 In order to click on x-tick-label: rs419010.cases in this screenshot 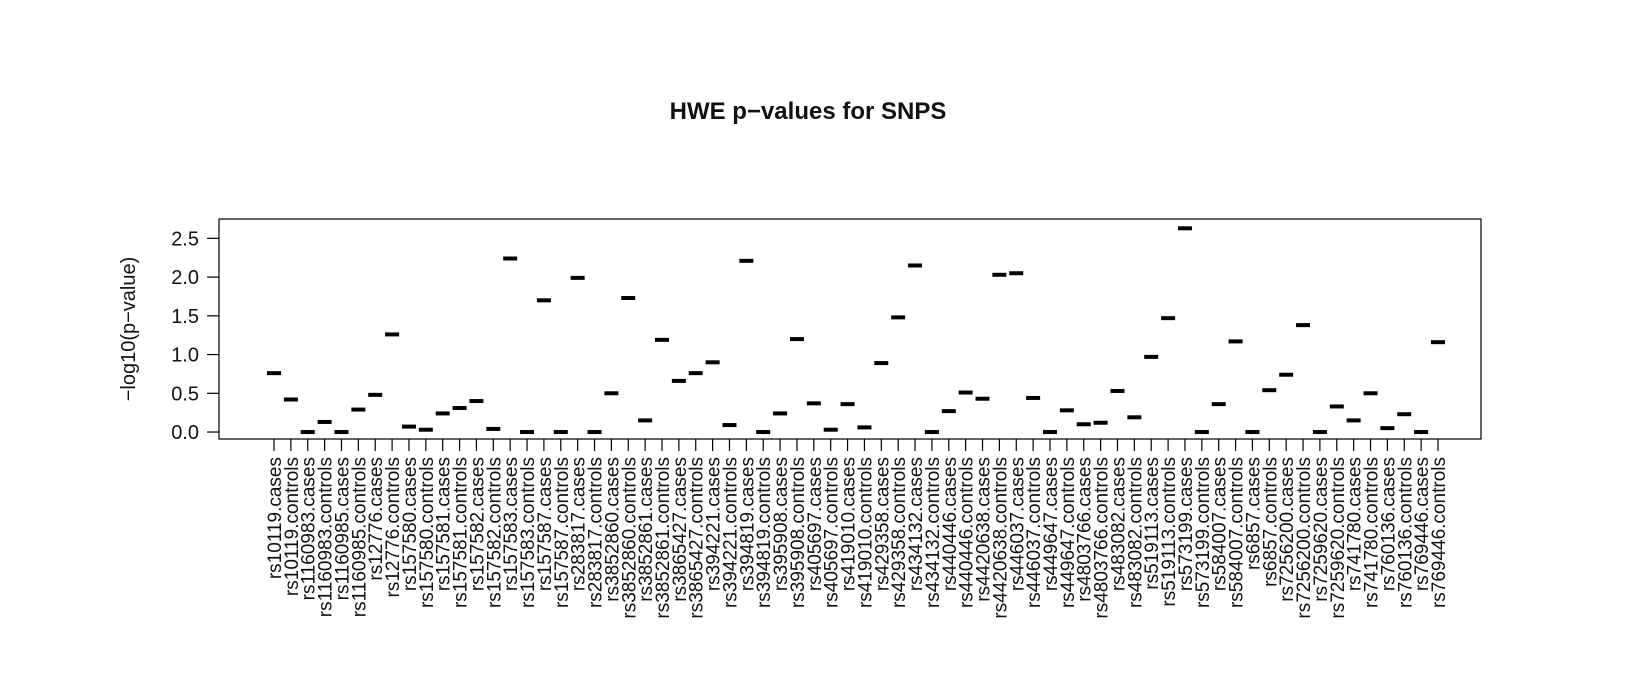, I will do `click(849, 524)`.